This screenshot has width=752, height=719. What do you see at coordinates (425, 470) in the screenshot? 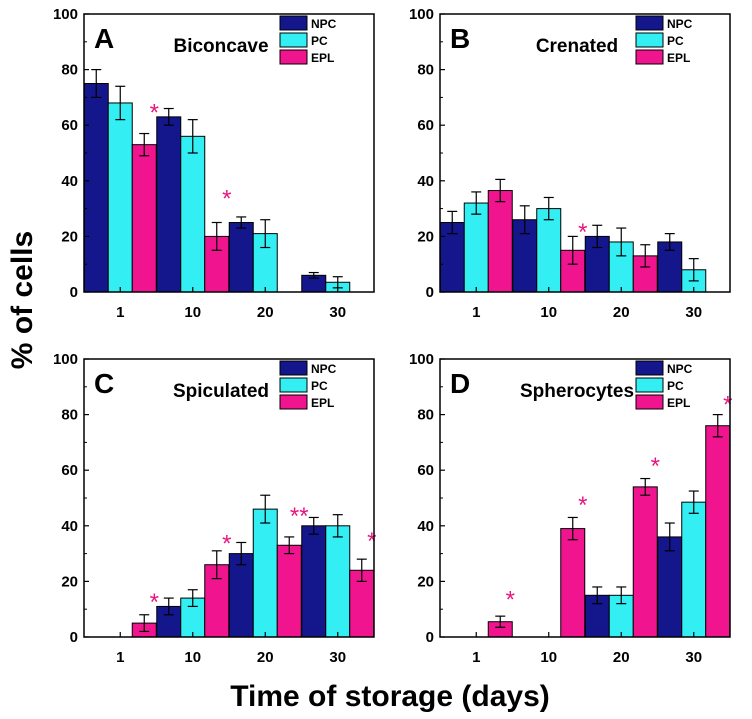
I see `y-tick-label-d-60: 60` at bounding box center [425, 470].